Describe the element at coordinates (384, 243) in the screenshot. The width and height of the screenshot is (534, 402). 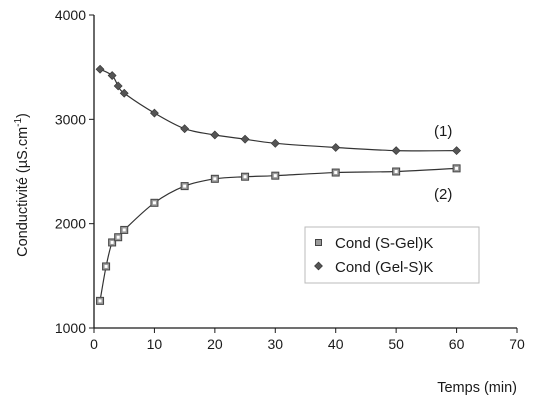
I see `legend-label-s-gel: Cond (S-Gel)K` at that location.